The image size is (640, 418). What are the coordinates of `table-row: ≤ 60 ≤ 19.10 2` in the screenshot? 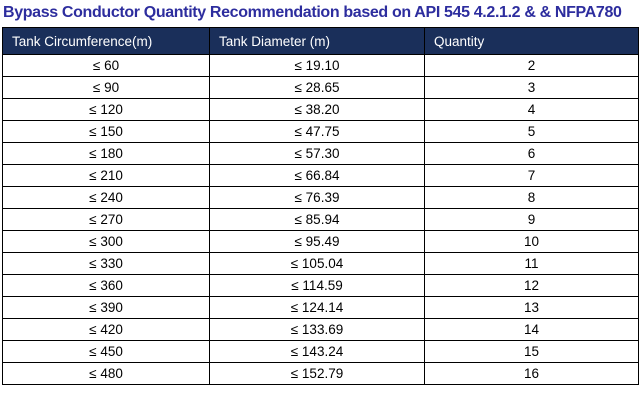 It's located at (320, 65).